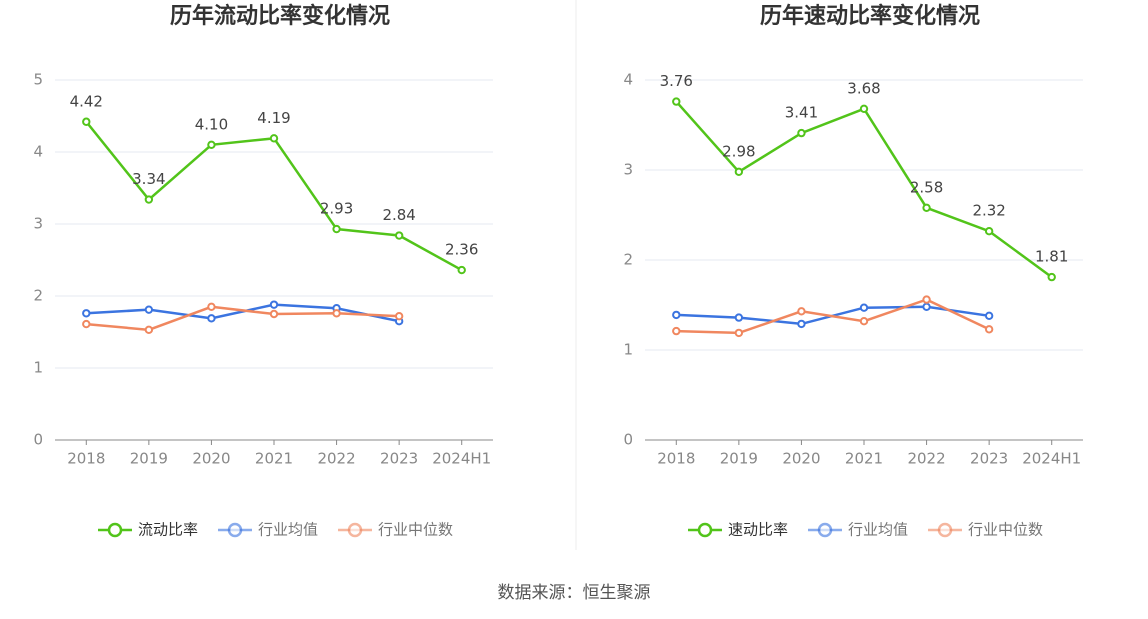 Image resolution: width=1148 pixels, height=619 pixels. I want to click on data-label: 3.34, so click(148, 179).